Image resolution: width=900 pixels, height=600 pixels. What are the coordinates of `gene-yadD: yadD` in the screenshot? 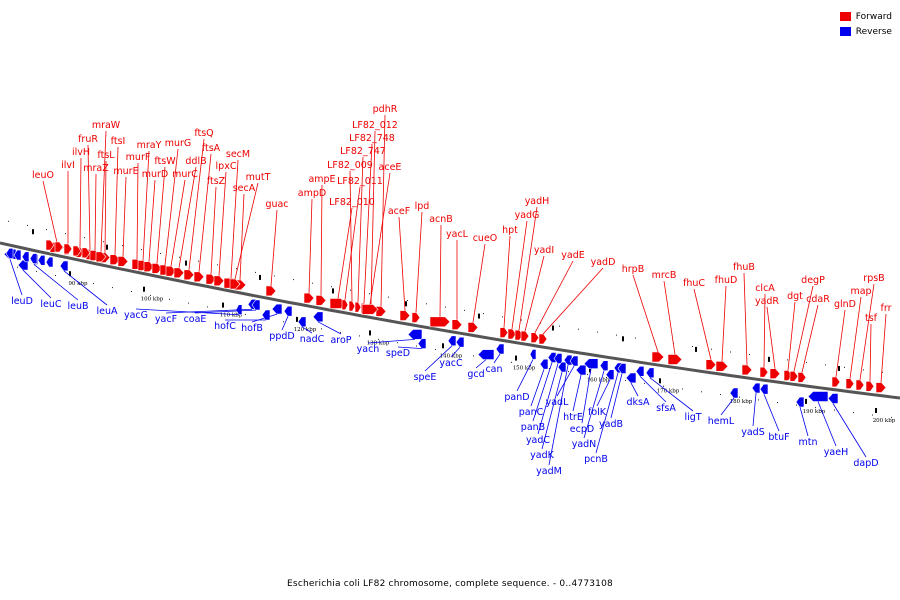 It's located at (576, 301).